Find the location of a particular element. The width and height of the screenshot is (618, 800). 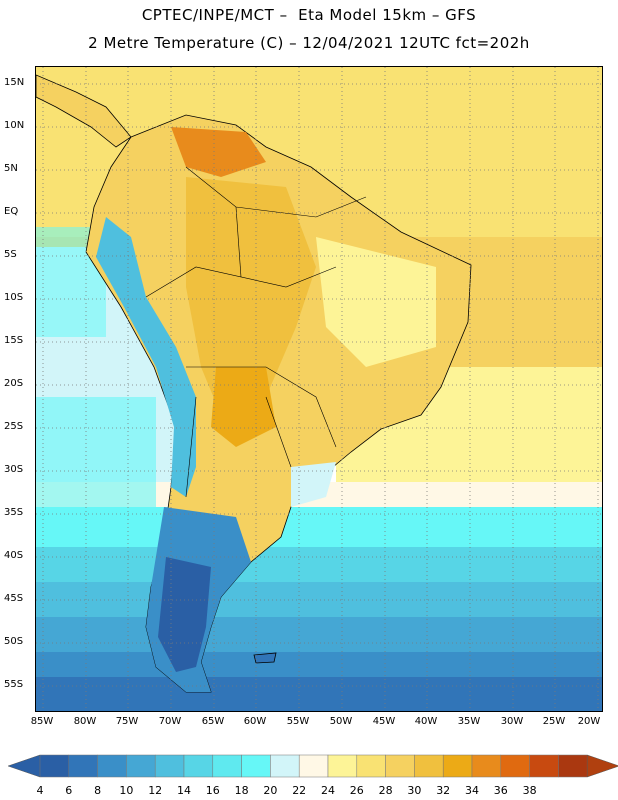

lon-label: 70W is located at coordinates (170, 721).